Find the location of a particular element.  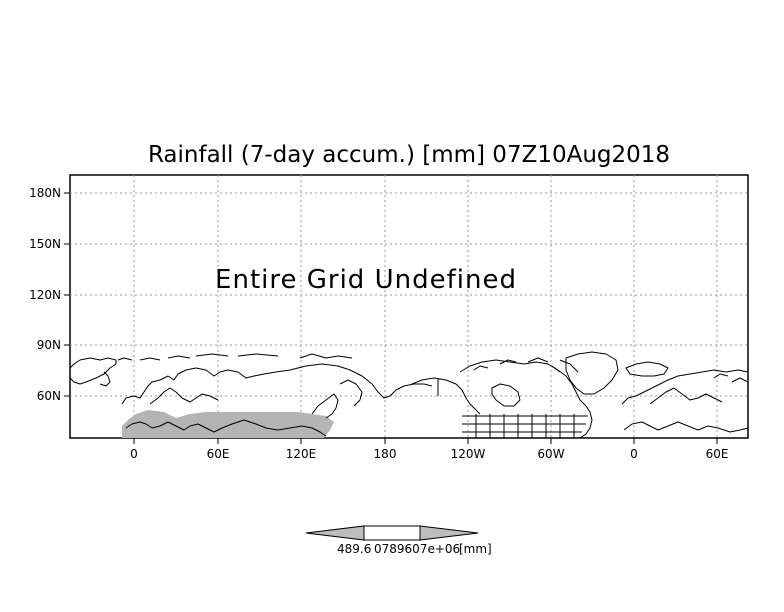

undefined-grid-message: Entire Grid Undefined is located at coordinates (366, 280).